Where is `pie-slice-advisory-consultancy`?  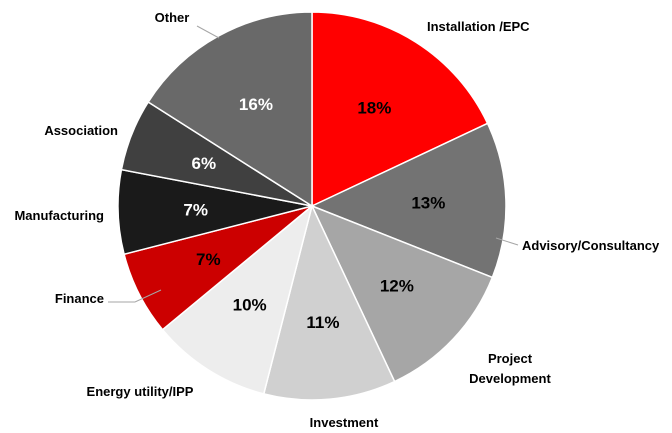 pie-slice-advisory-consultancy is located at coordinates (408, 200).